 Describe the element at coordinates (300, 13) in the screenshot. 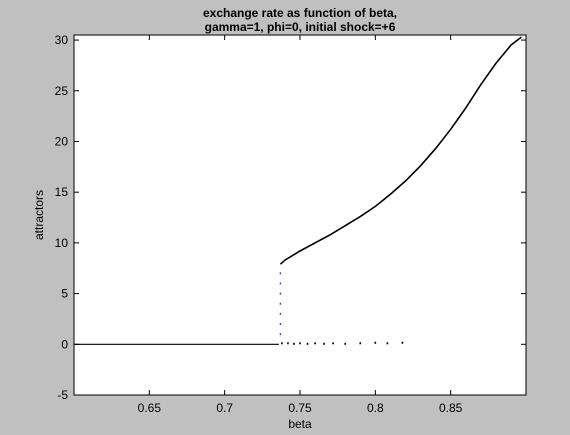

I see `chart-title-line-1: exchange rate as function of beta,` at that location.